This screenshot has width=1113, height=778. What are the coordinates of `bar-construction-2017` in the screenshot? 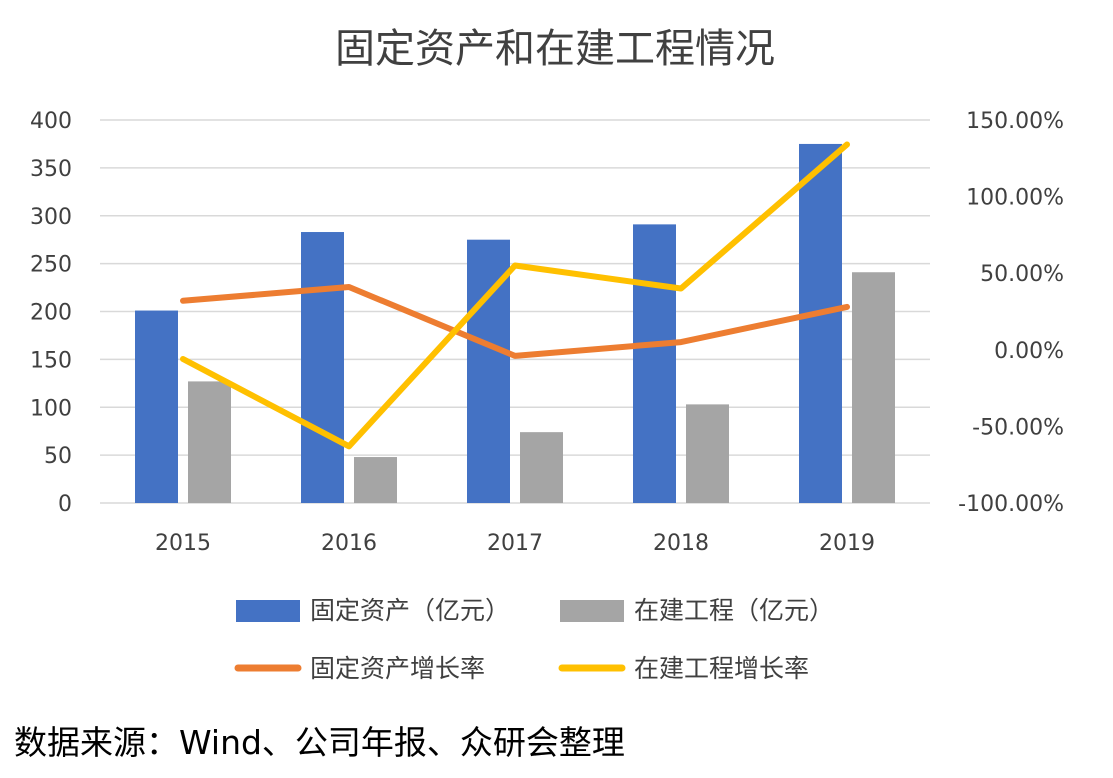 It's located at (541, 467).